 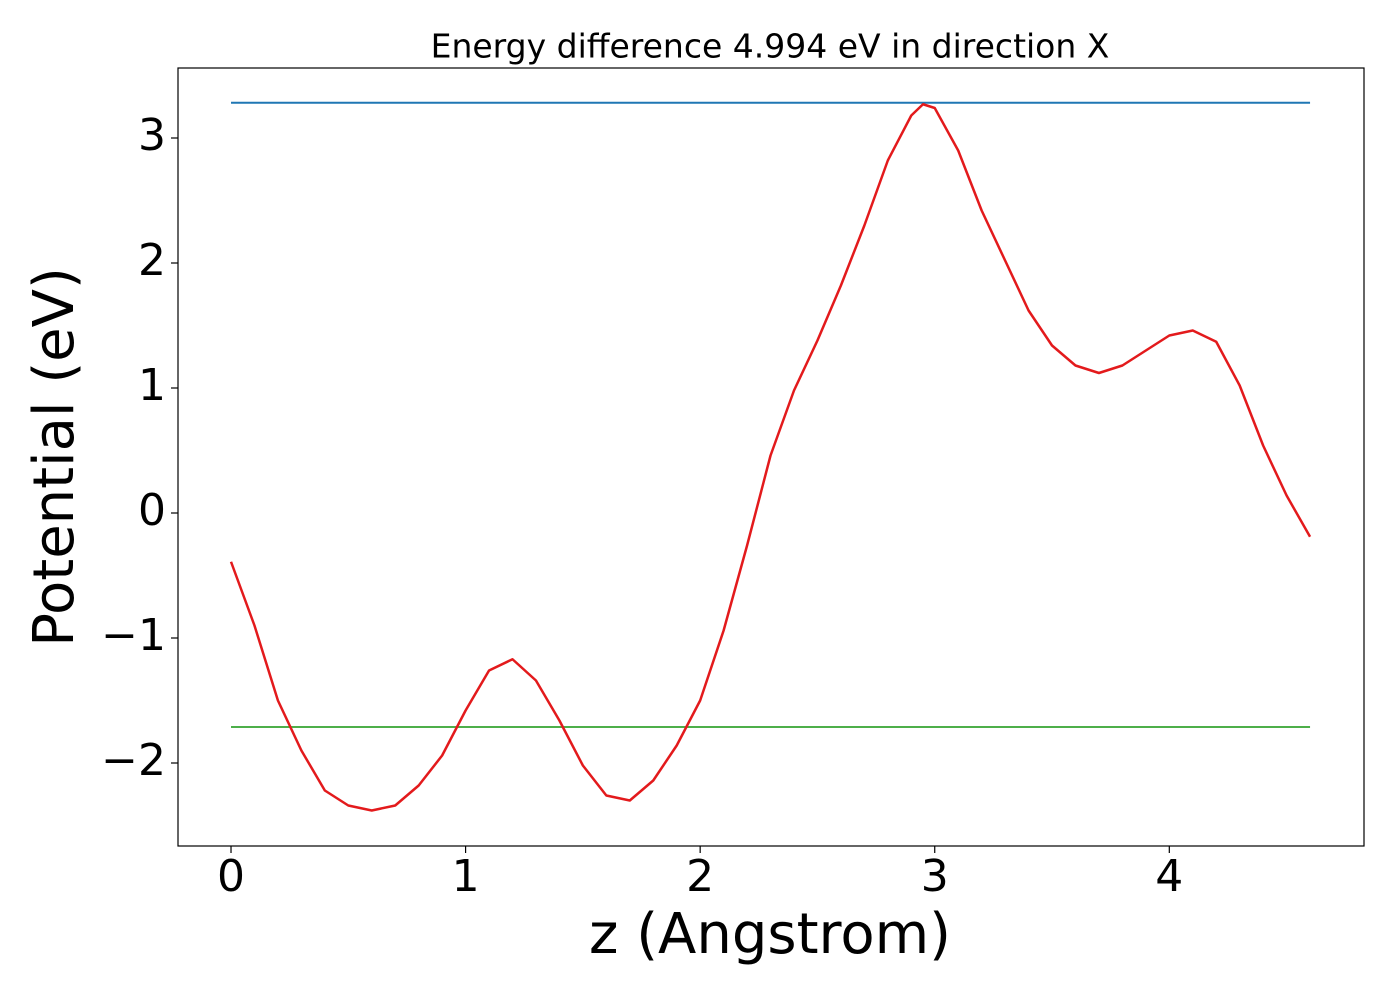 What do you see at coordinates (152, 385) in the screenshot?
I see `y-tick-label: 1` at bounding box center [152, 385].